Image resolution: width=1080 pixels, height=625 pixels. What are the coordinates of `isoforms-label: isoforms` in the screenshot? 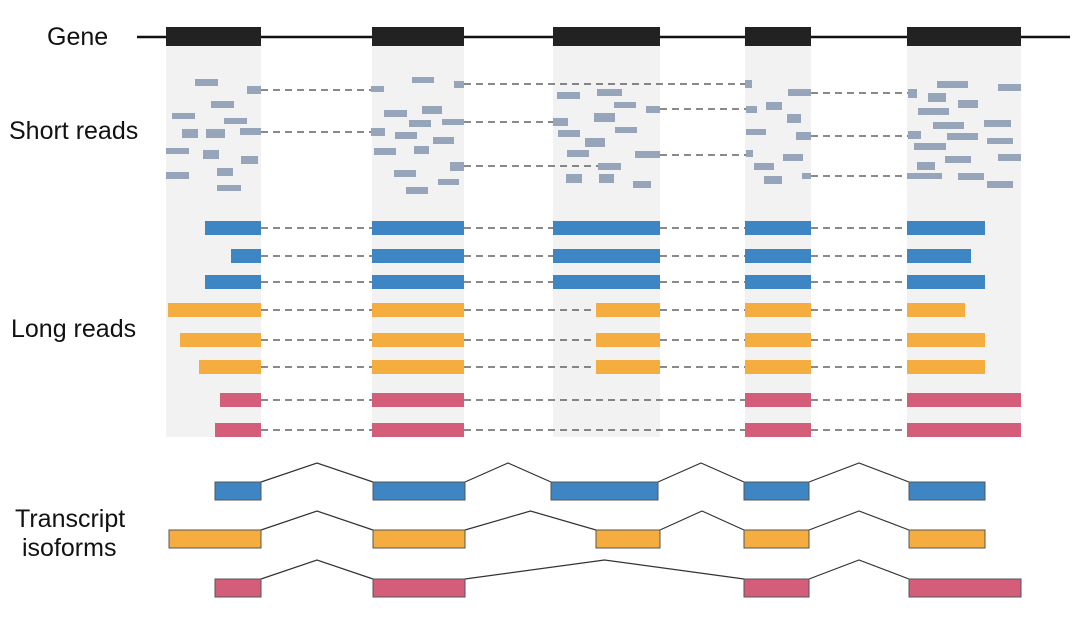 It's located at (69, 548).